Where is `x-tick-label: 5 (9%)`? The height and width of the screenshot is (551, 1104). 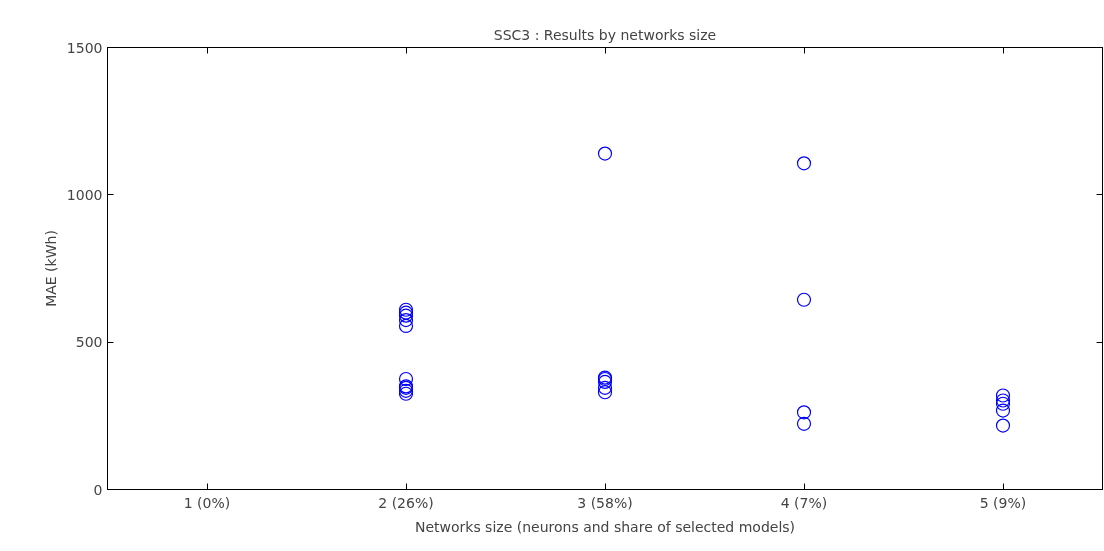
x-tick-label: 5 (9%) is located at coordinates (1003, 502).